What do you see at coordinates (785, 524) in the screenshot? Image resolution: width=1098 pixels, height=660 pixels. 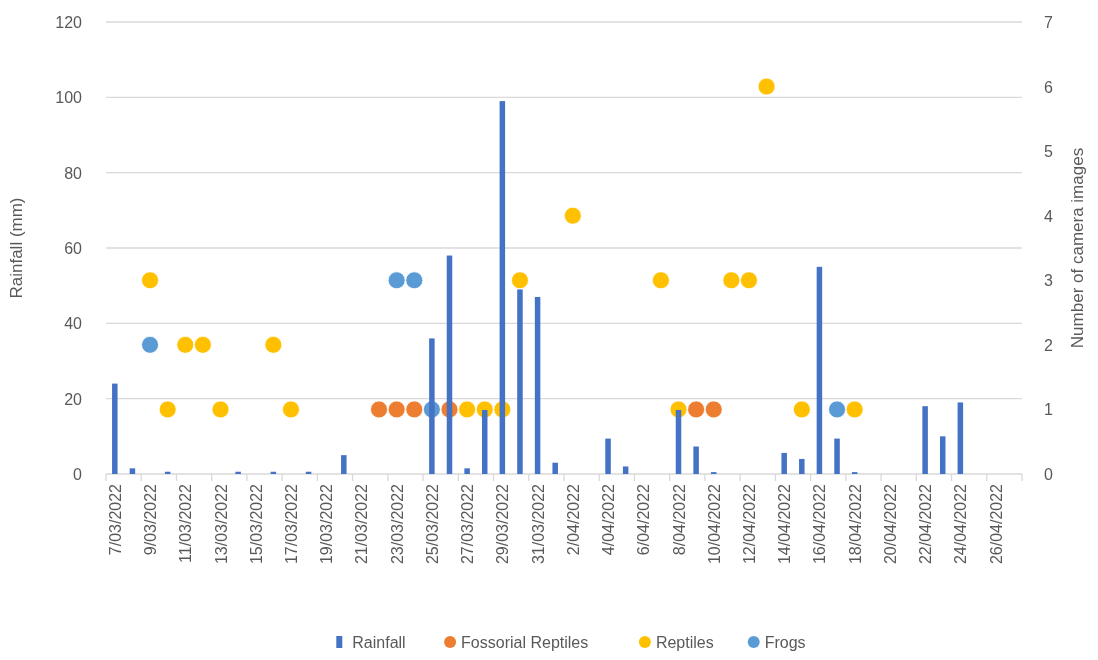 I see `x-tick-label: 14/04/2022` at bounding box center [785, 524].